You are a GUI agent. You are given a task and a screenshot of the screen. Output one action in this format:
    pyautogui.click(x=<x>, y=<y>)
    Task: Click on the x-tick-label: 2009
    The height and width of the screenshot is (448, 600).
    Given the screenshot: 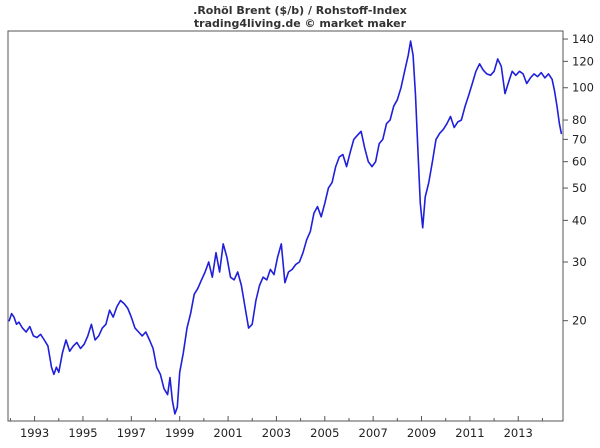 What is the action you would take?
    pyautogui.click(x=421, y=433)
    